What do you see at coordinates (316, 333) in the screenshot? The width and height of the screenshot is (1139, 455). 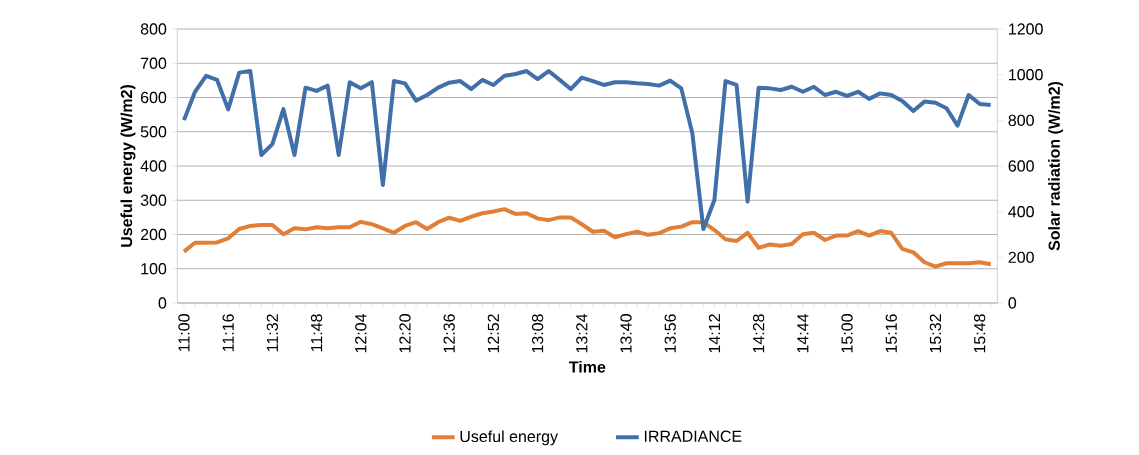 I see `x-tick-label: 11:48` at bounding box center [316, 333].